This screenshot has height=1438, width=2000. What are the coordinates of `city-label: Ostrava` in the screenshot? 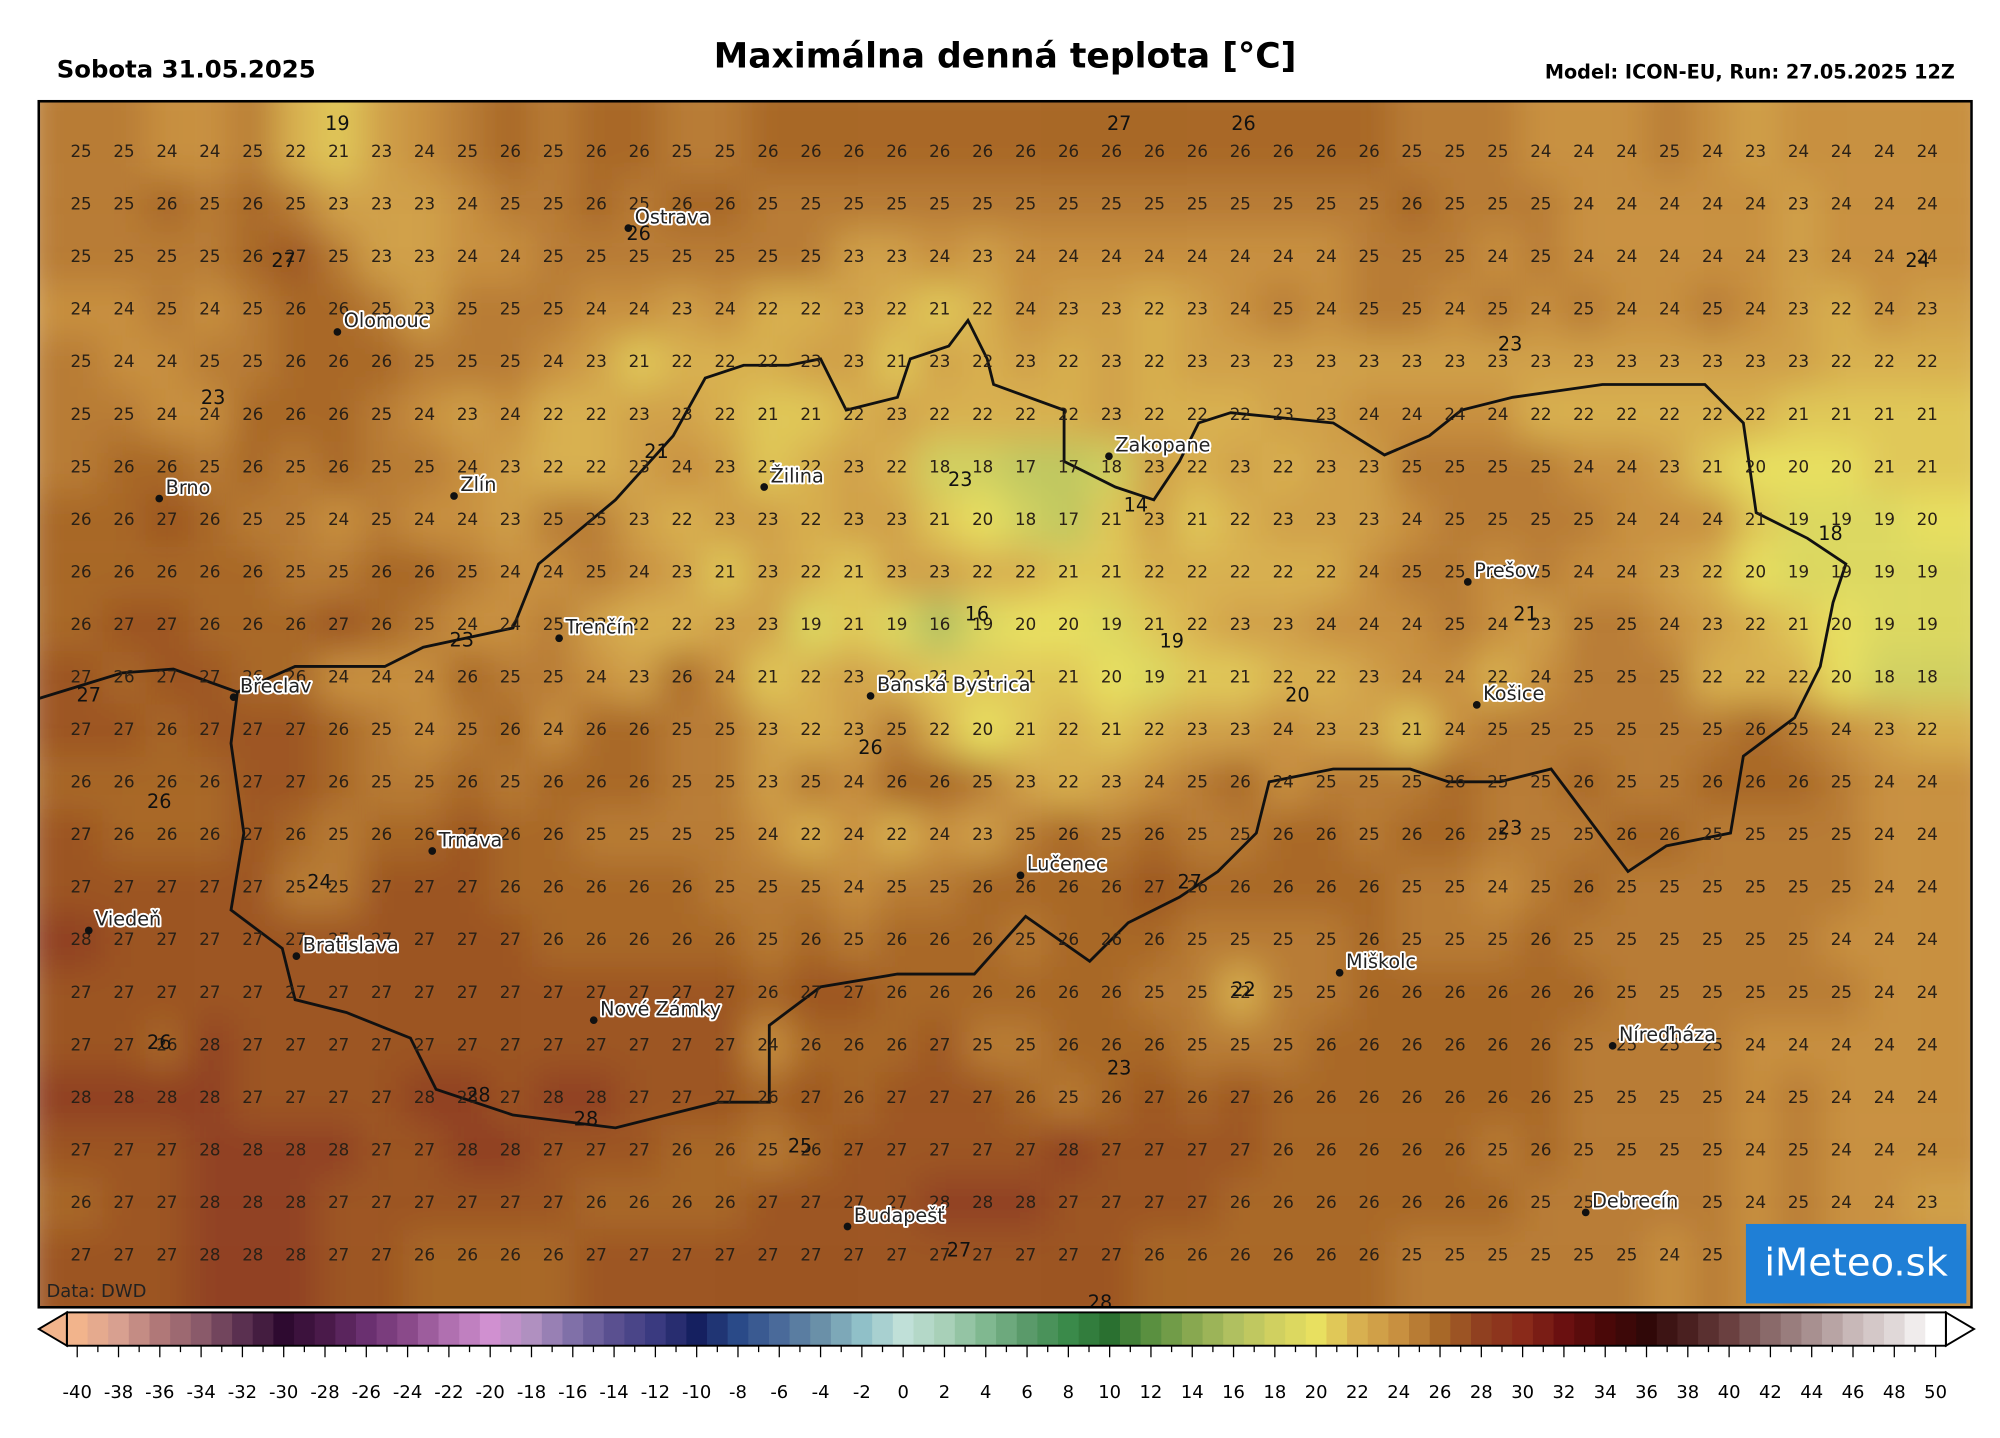 It's located at (673, 216).